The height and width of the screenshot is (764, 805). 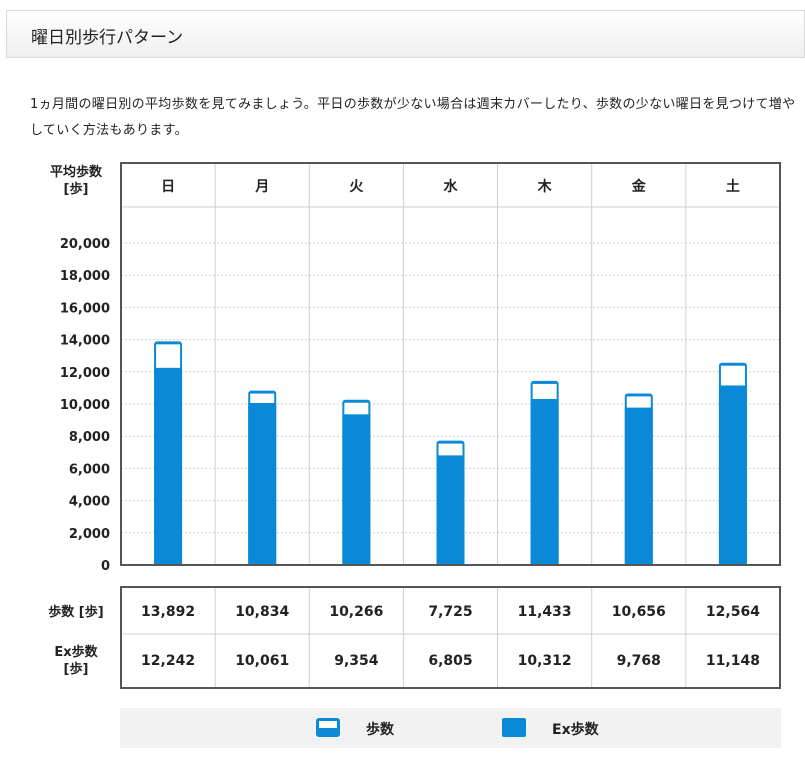 I want to click on y-tick-label: 16,000, so click(x=85, y=308).